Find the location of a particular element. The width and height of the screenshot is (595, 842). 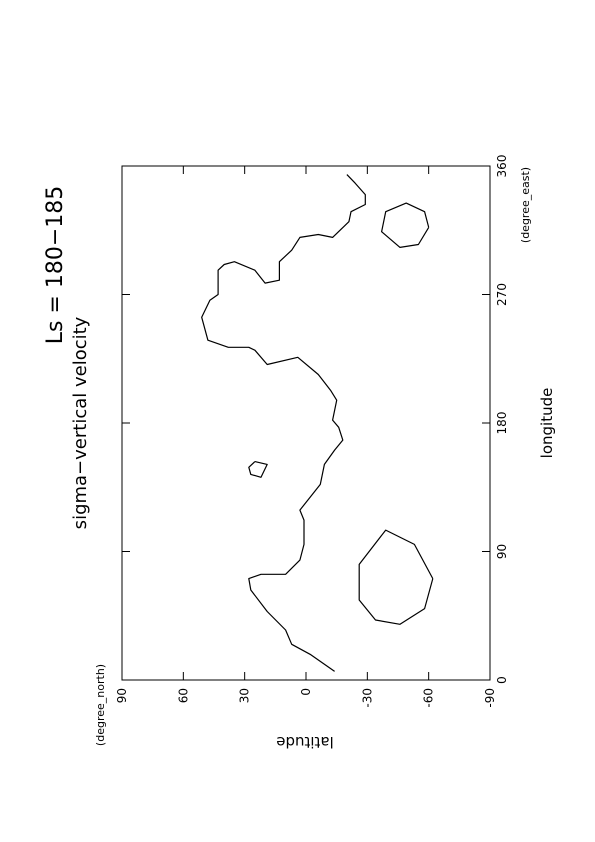

y-axis-label: latitude is located at coordinates (305, 742).